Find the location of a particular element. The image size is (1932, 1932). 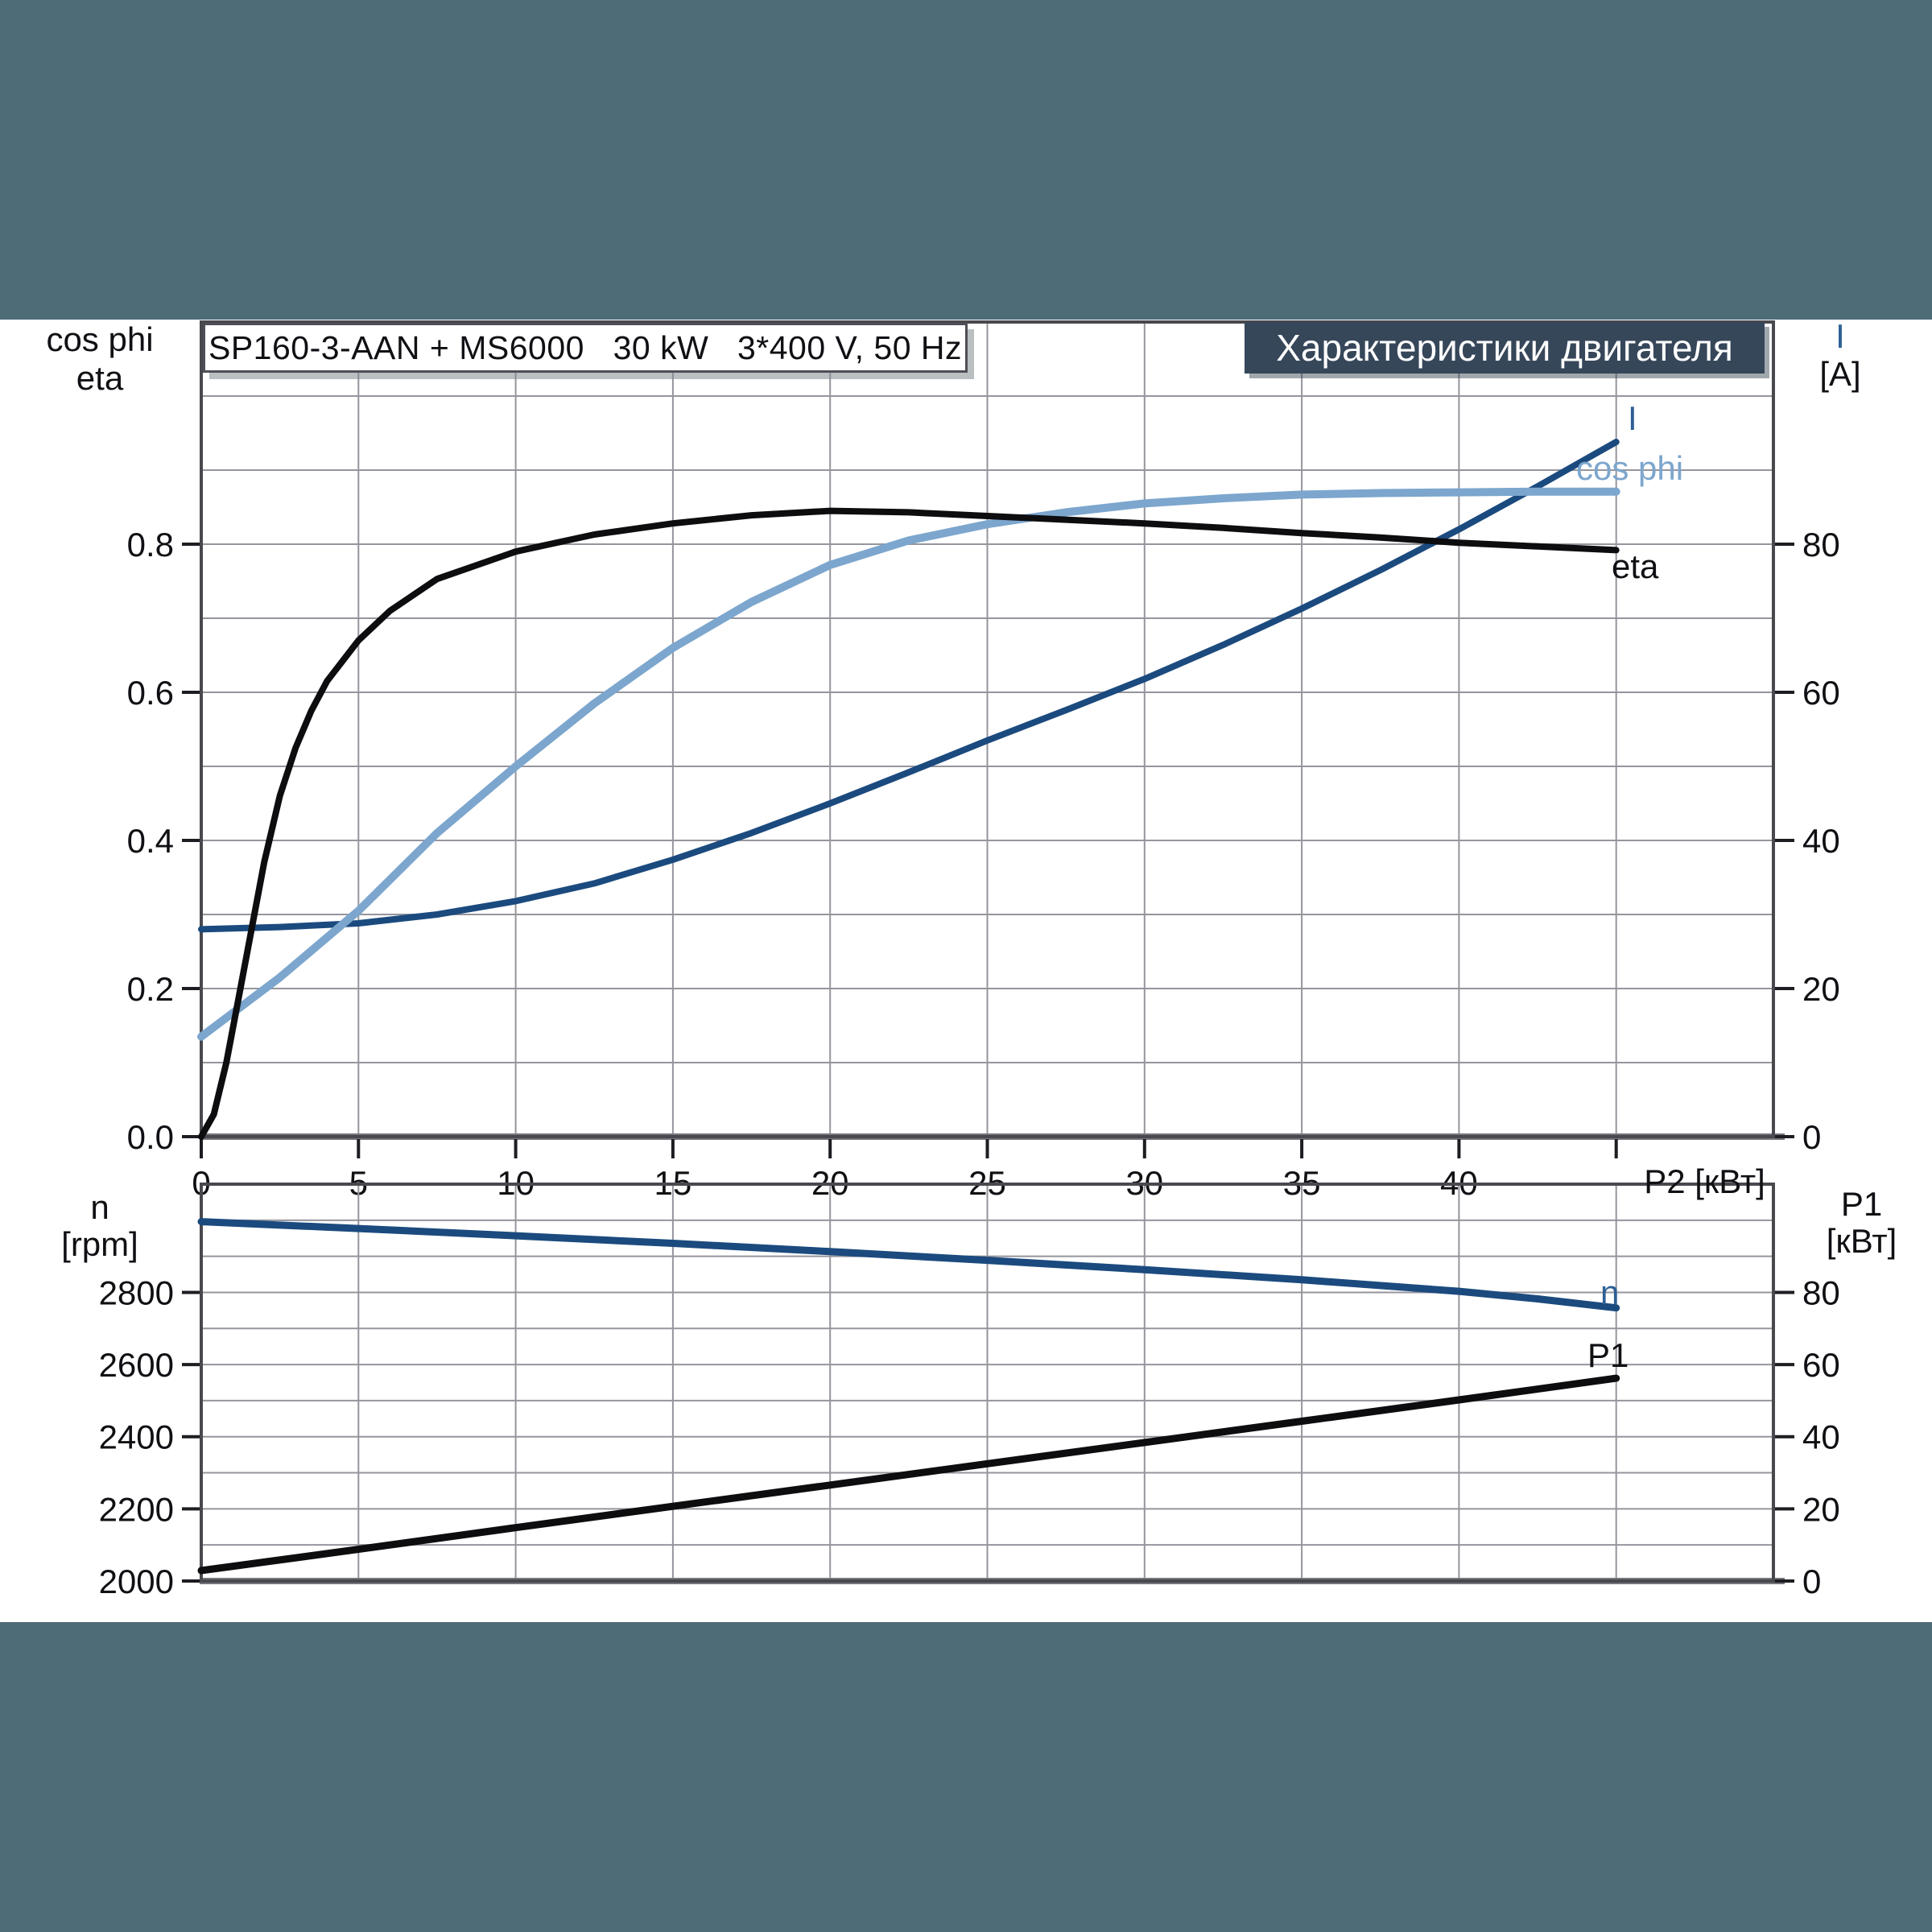

top-left-axis-title-cosphi: cos phi is located at coordinates (100, 339).